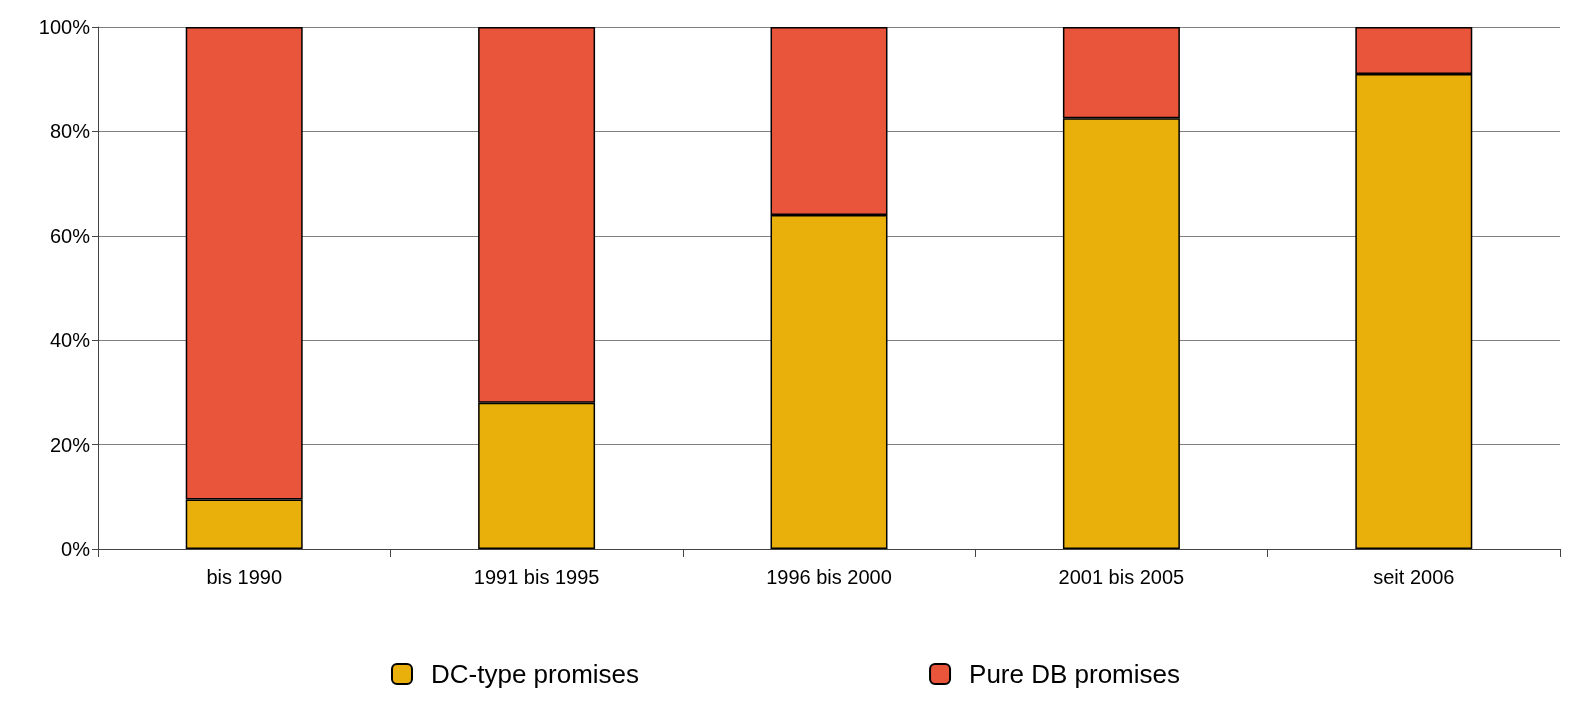 The width and height of the screenshot is (1571, 704). What do you see at coordinates (70, 131) in the screenshot?
I see `y-tick-label: 80%` at bounding box center [70, 131].